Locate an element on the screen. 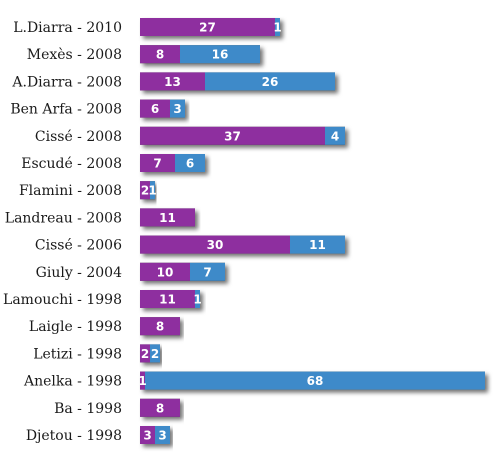  category-label: Cissé - 2006 is located at coordinates (78, 246).